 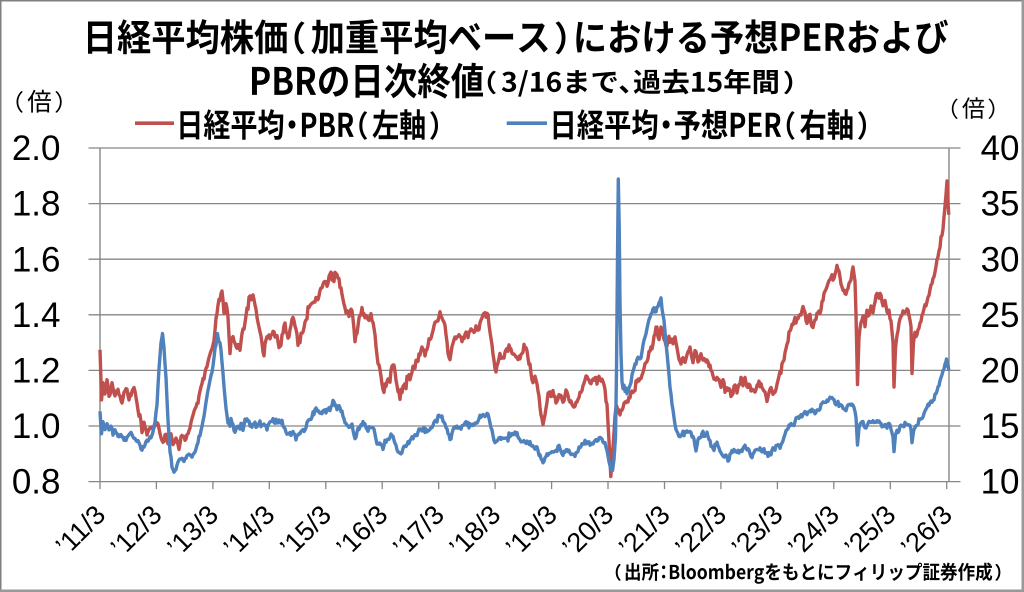 What do you see at coordinates (305, 531) in the screenshot?
I see `svg-text: ’15/3` at bounding box center [305, 531].